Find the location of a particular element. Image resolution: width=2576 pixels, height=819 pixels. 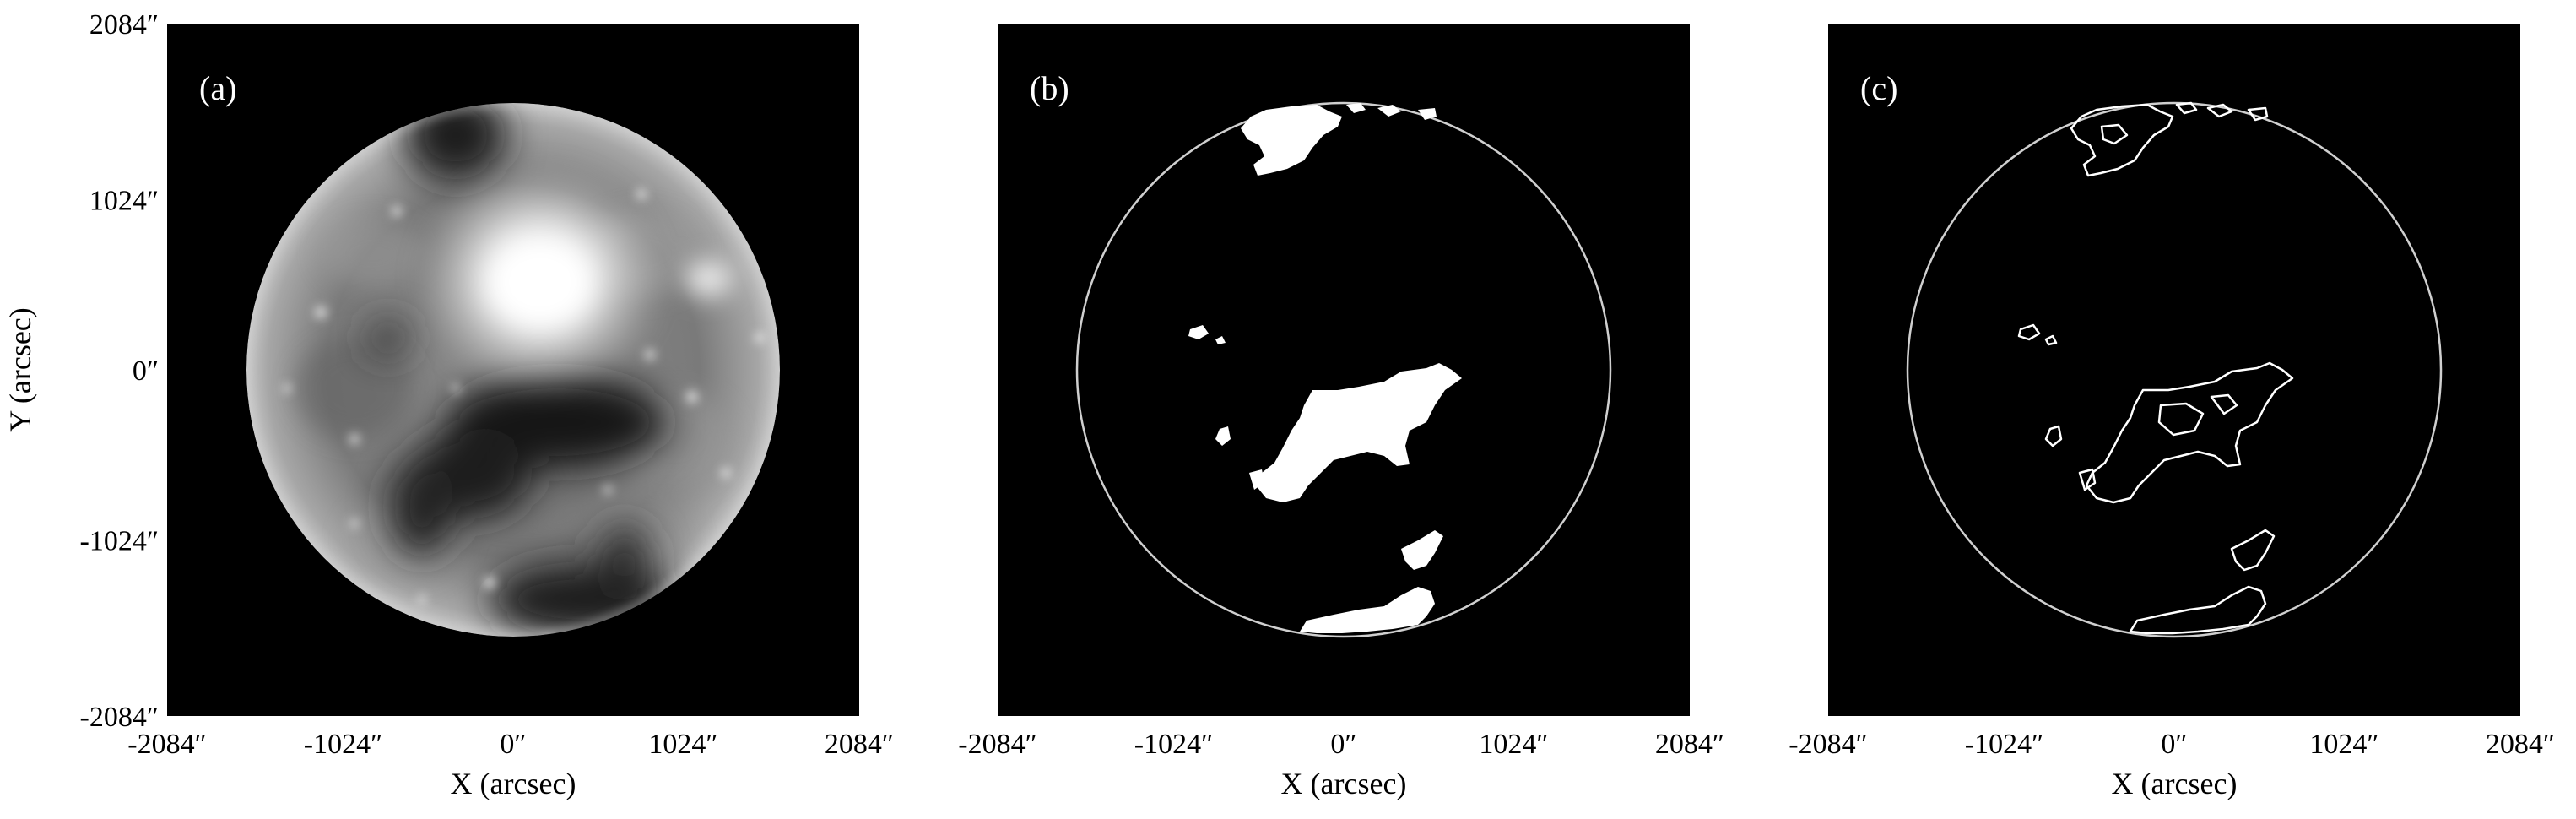

y-tick-label: -2084″ is located at coordinates (120, 717).